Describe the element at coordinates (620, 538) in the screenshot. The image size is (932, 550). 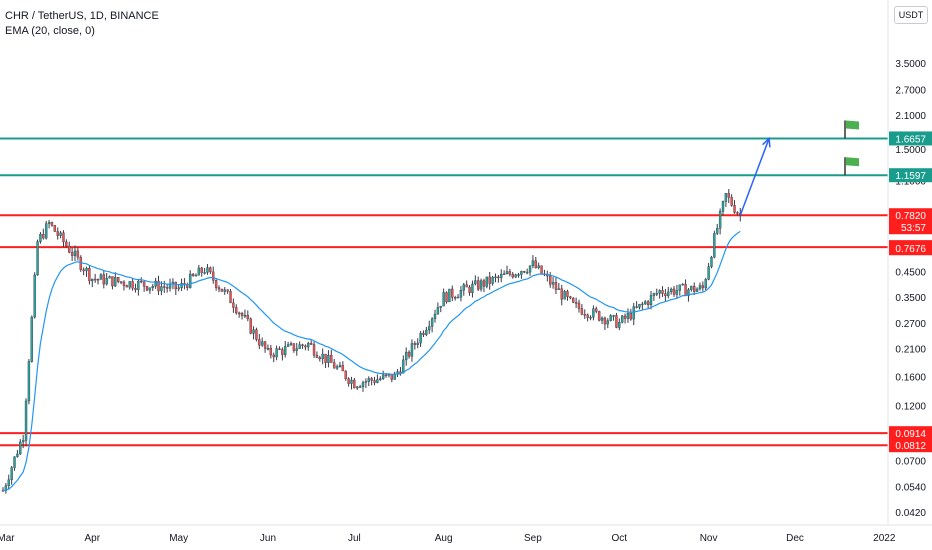
I see `x-tick-label: Oct` at that location.